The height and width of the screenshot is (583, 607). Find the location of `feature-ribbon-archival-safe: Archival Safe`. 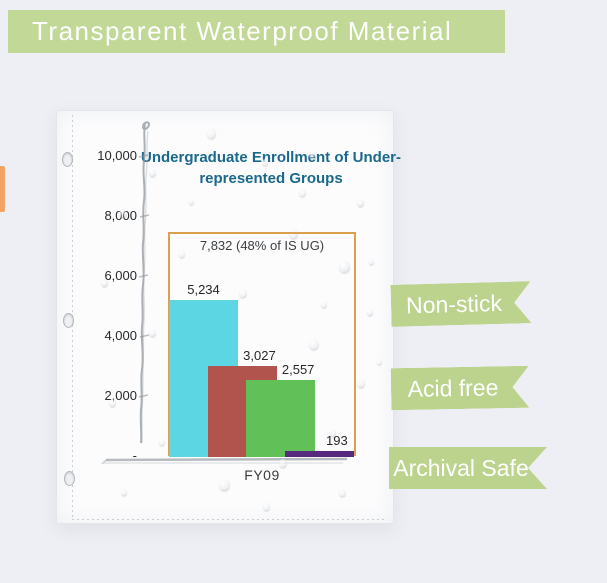

feature-ribbon-archival-safe: Archival Safe is located at coordinates (468, 468).